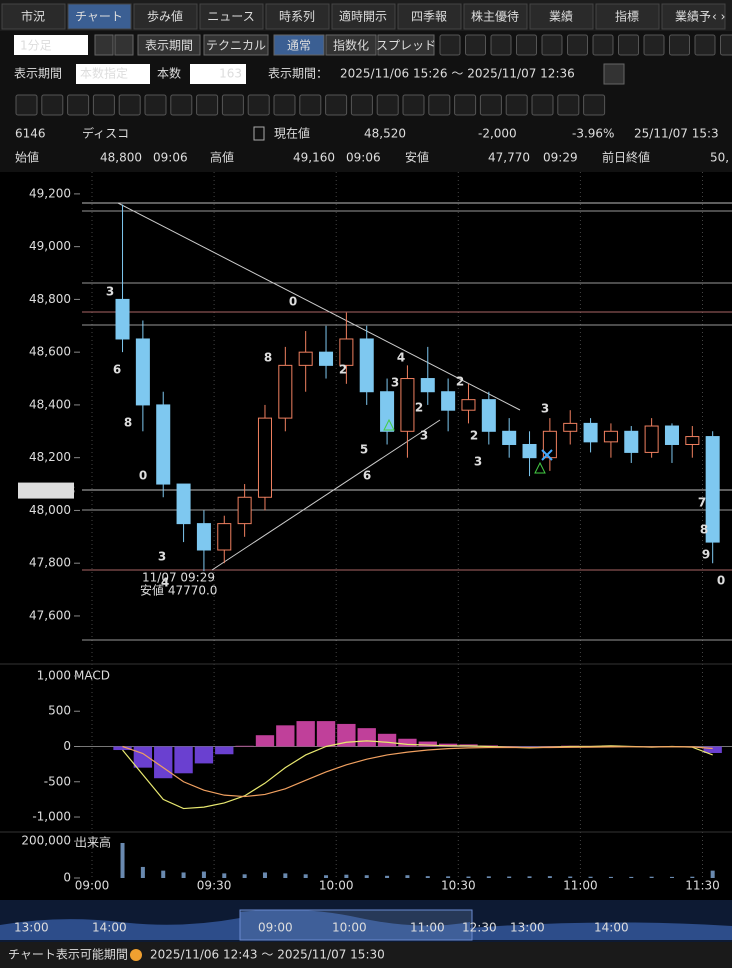 The width and height of the screenshot is (732, 968). I want to click on annotation-low: 安値 47770.0, so click(178, 590).